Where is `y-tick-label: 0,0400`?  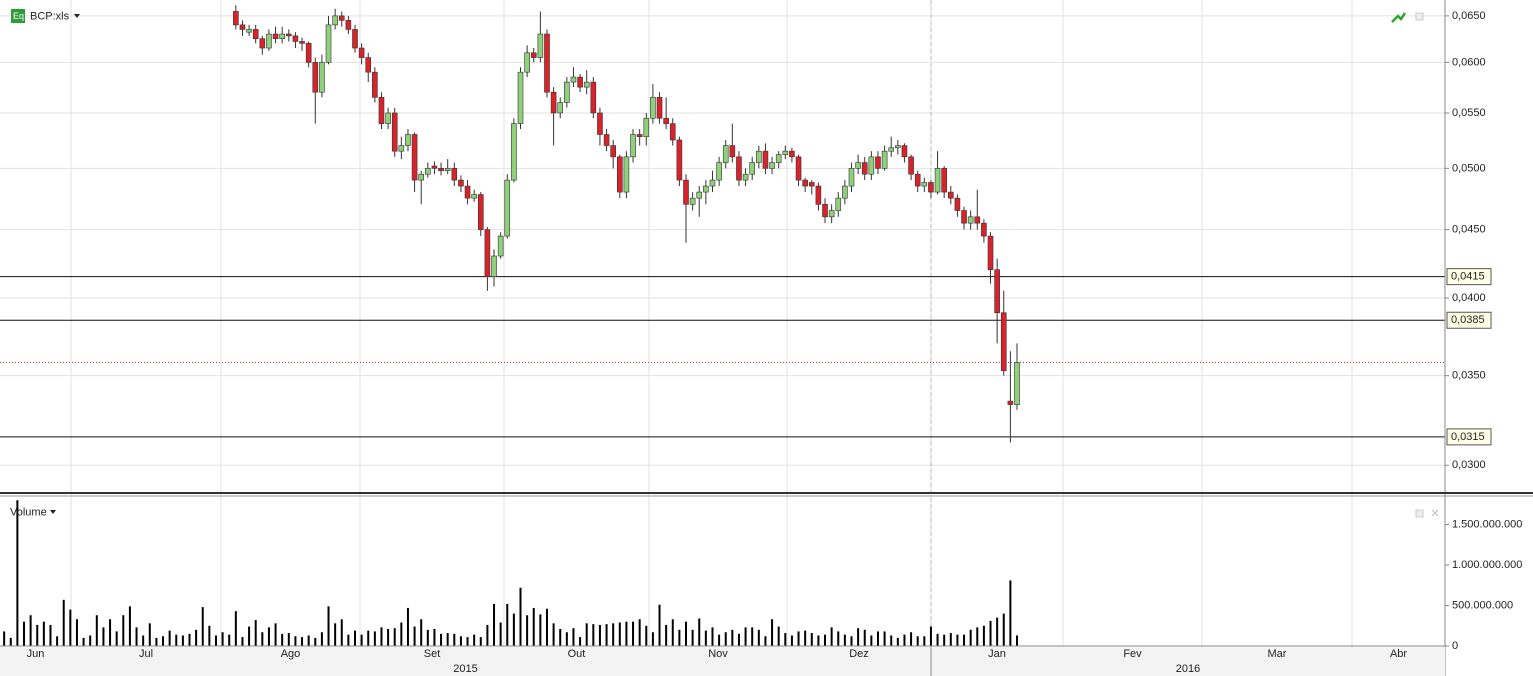 y-tick-label: 0,0400 is located at coordinates (1469, 298).